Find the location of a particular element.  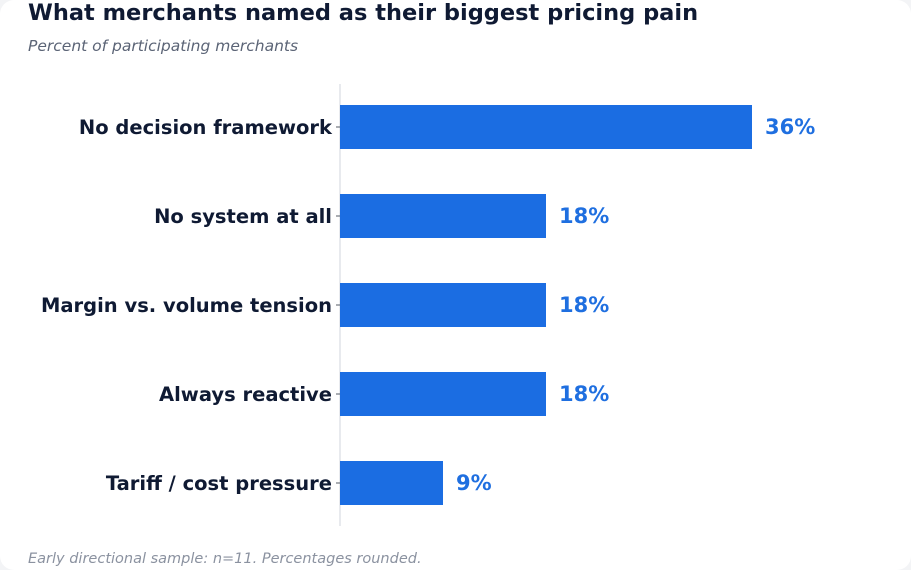

value-label: 9% is located at coordinates (474, 483).